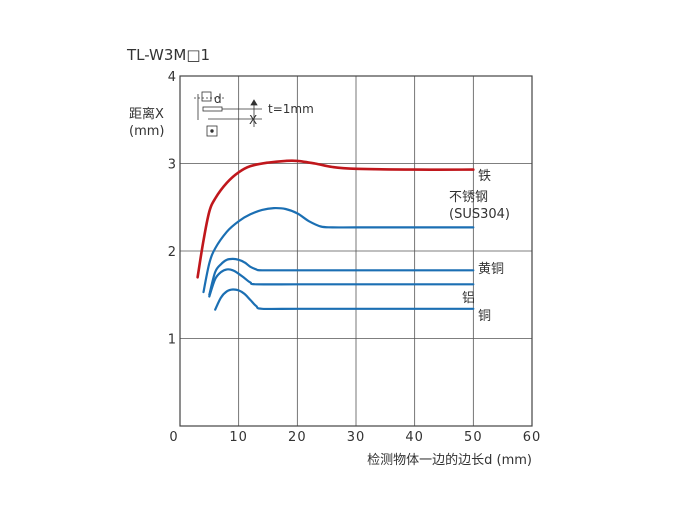 The image size is (678, 509). What do you see at coordinates (172, 252) in the screenshot?
I see `y-tick-label-2: 2` at bounding box center [172, 252].